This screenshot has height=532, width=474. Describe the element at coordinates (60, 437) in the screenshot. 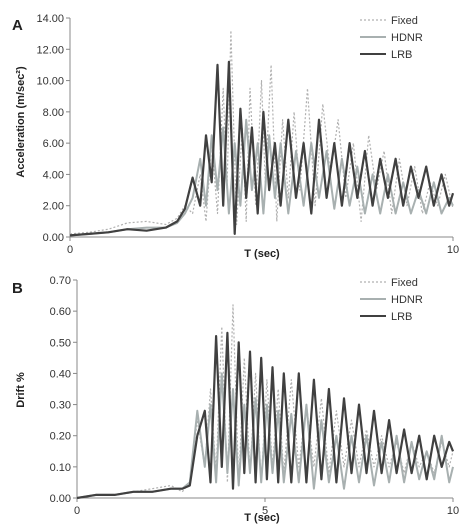

I see `panel-b-y-tick-label: 0.20` at that location.